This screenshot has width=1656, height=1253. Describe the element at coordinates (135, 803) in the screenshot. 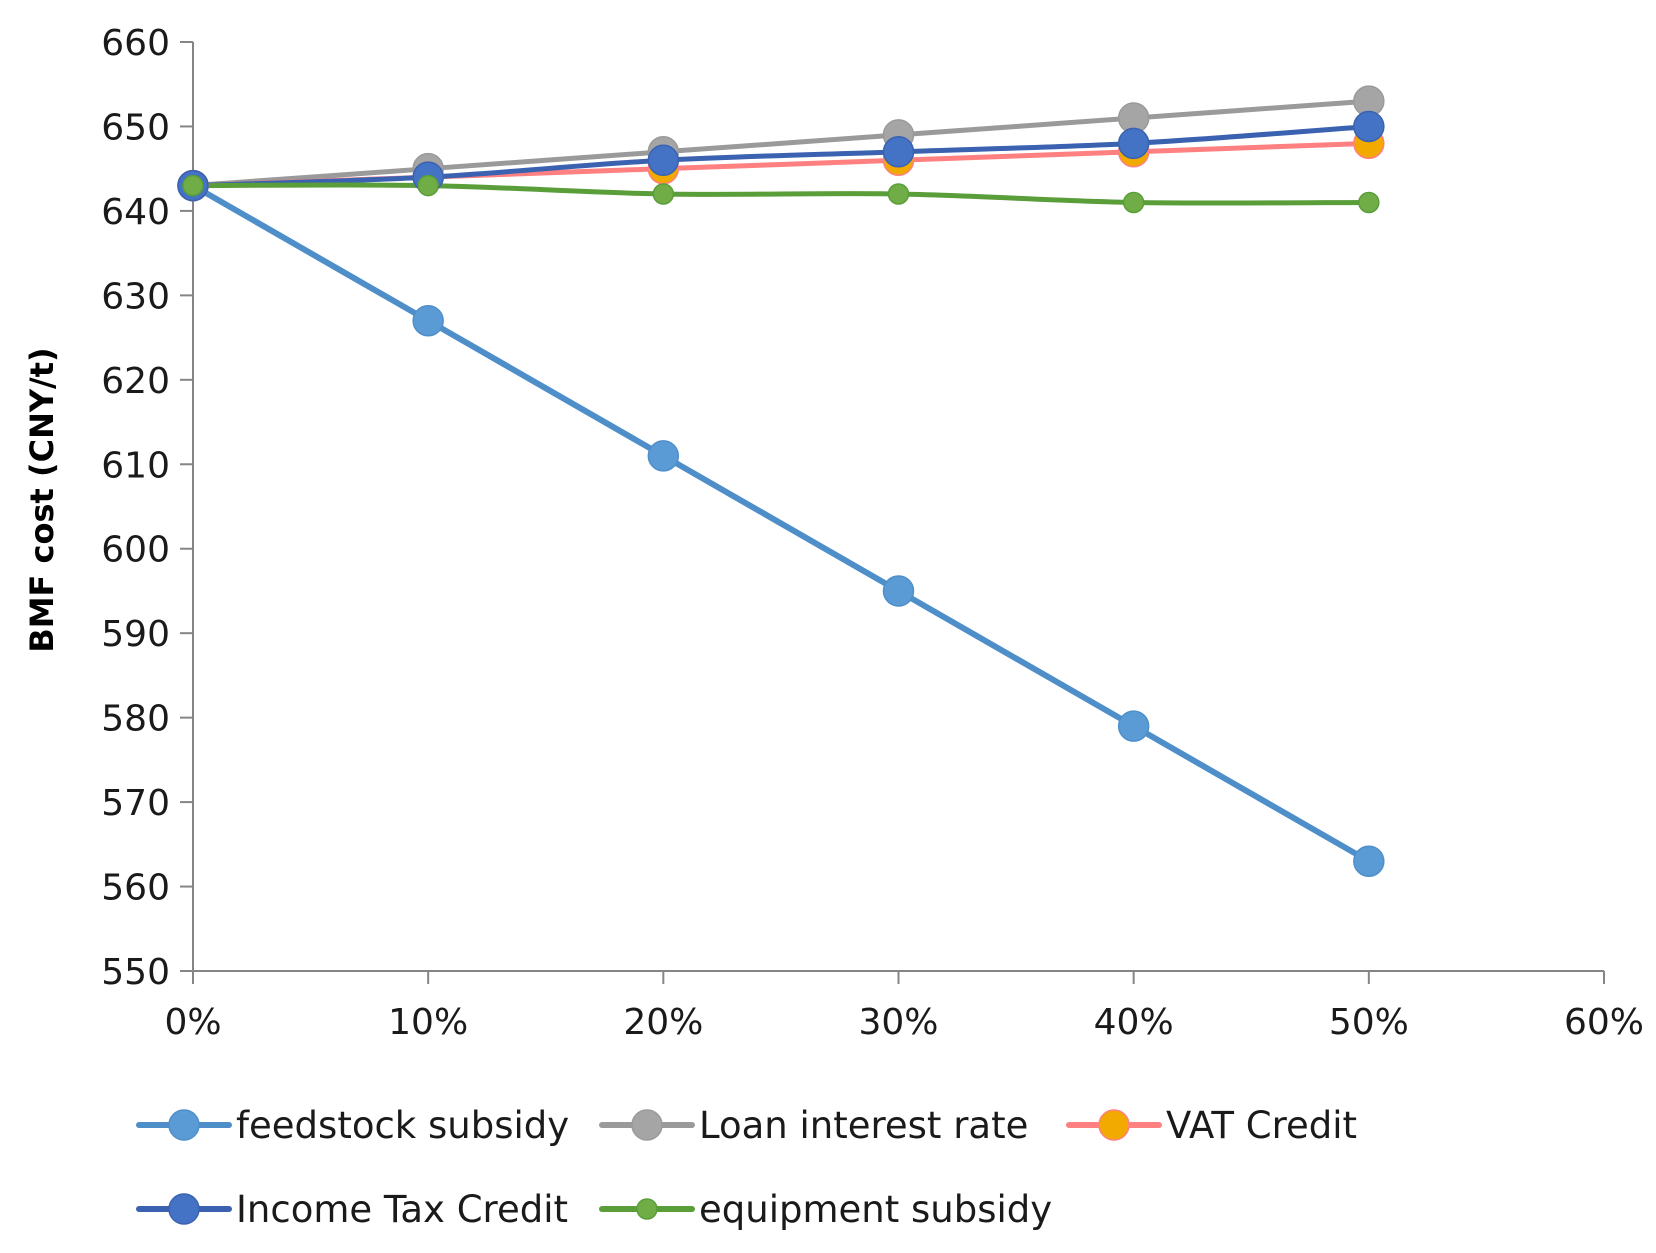

I see `y-tick-label: 570` at that location.